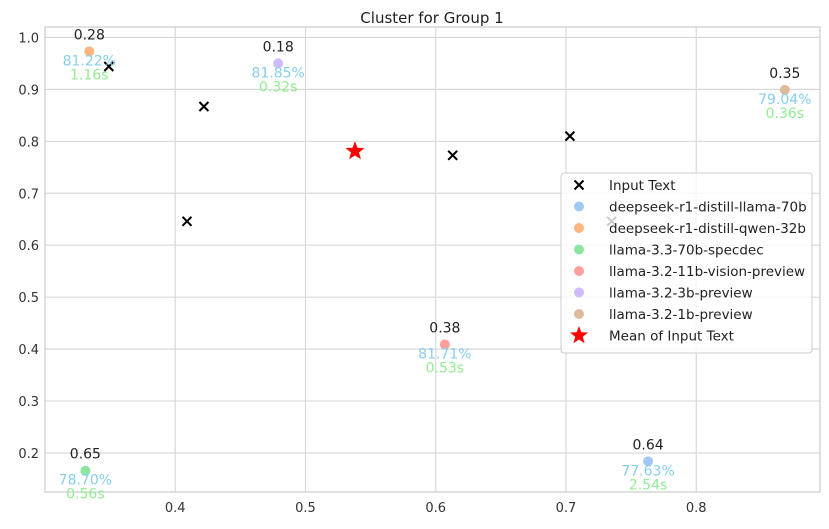 Image resolution: width=829 pixels, height=529 pixels. What do you see at coordinates (784, 74) in the screenshot?
I see `score-label: 0.35` at bounding box center [784, 74].